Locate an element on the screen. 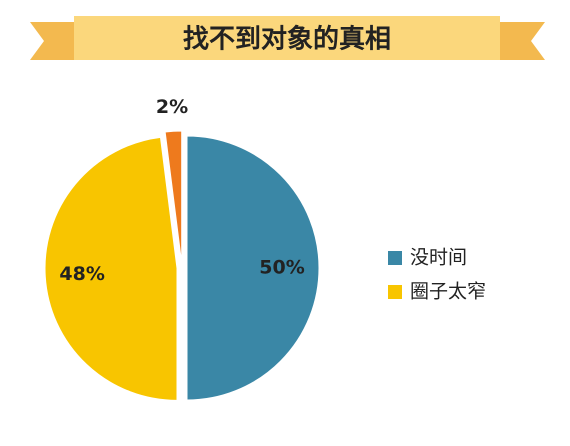 The height and width of the screenshot is (446, 570). banner-body is located at coordinates (287, 38).